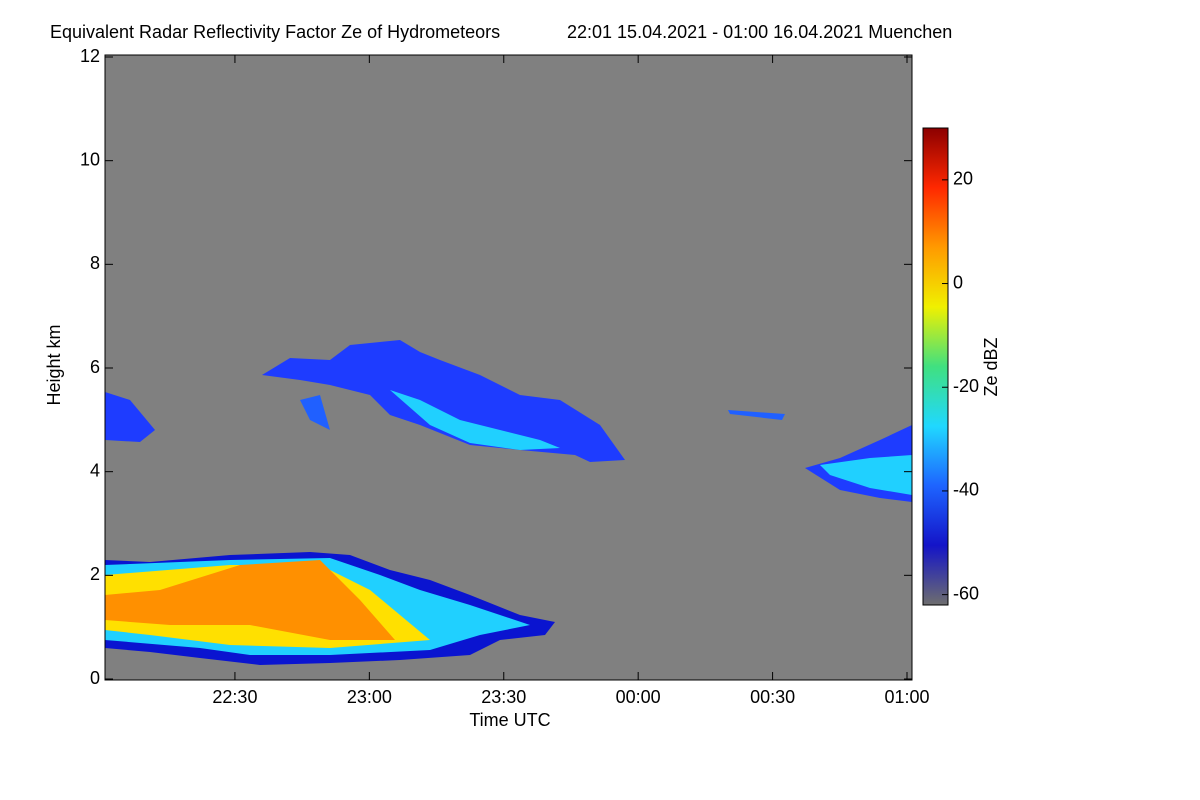 Image resolution: width=1200 pixels, height=800 pixels. I want to click on colorbar-tick-label: -20, so click(966, 386).